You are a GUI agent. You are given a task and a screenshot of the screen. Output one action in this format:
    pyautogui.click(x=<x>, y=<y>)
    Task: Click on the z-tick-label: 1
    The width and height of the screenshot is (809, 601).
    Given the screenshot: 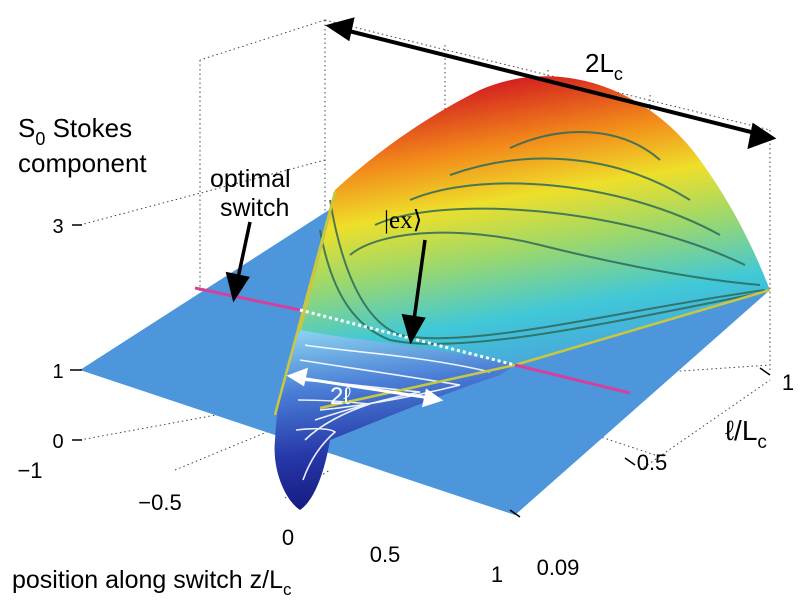 What is the action you would take?
    pyautogui.click(x=57, y=372)
    